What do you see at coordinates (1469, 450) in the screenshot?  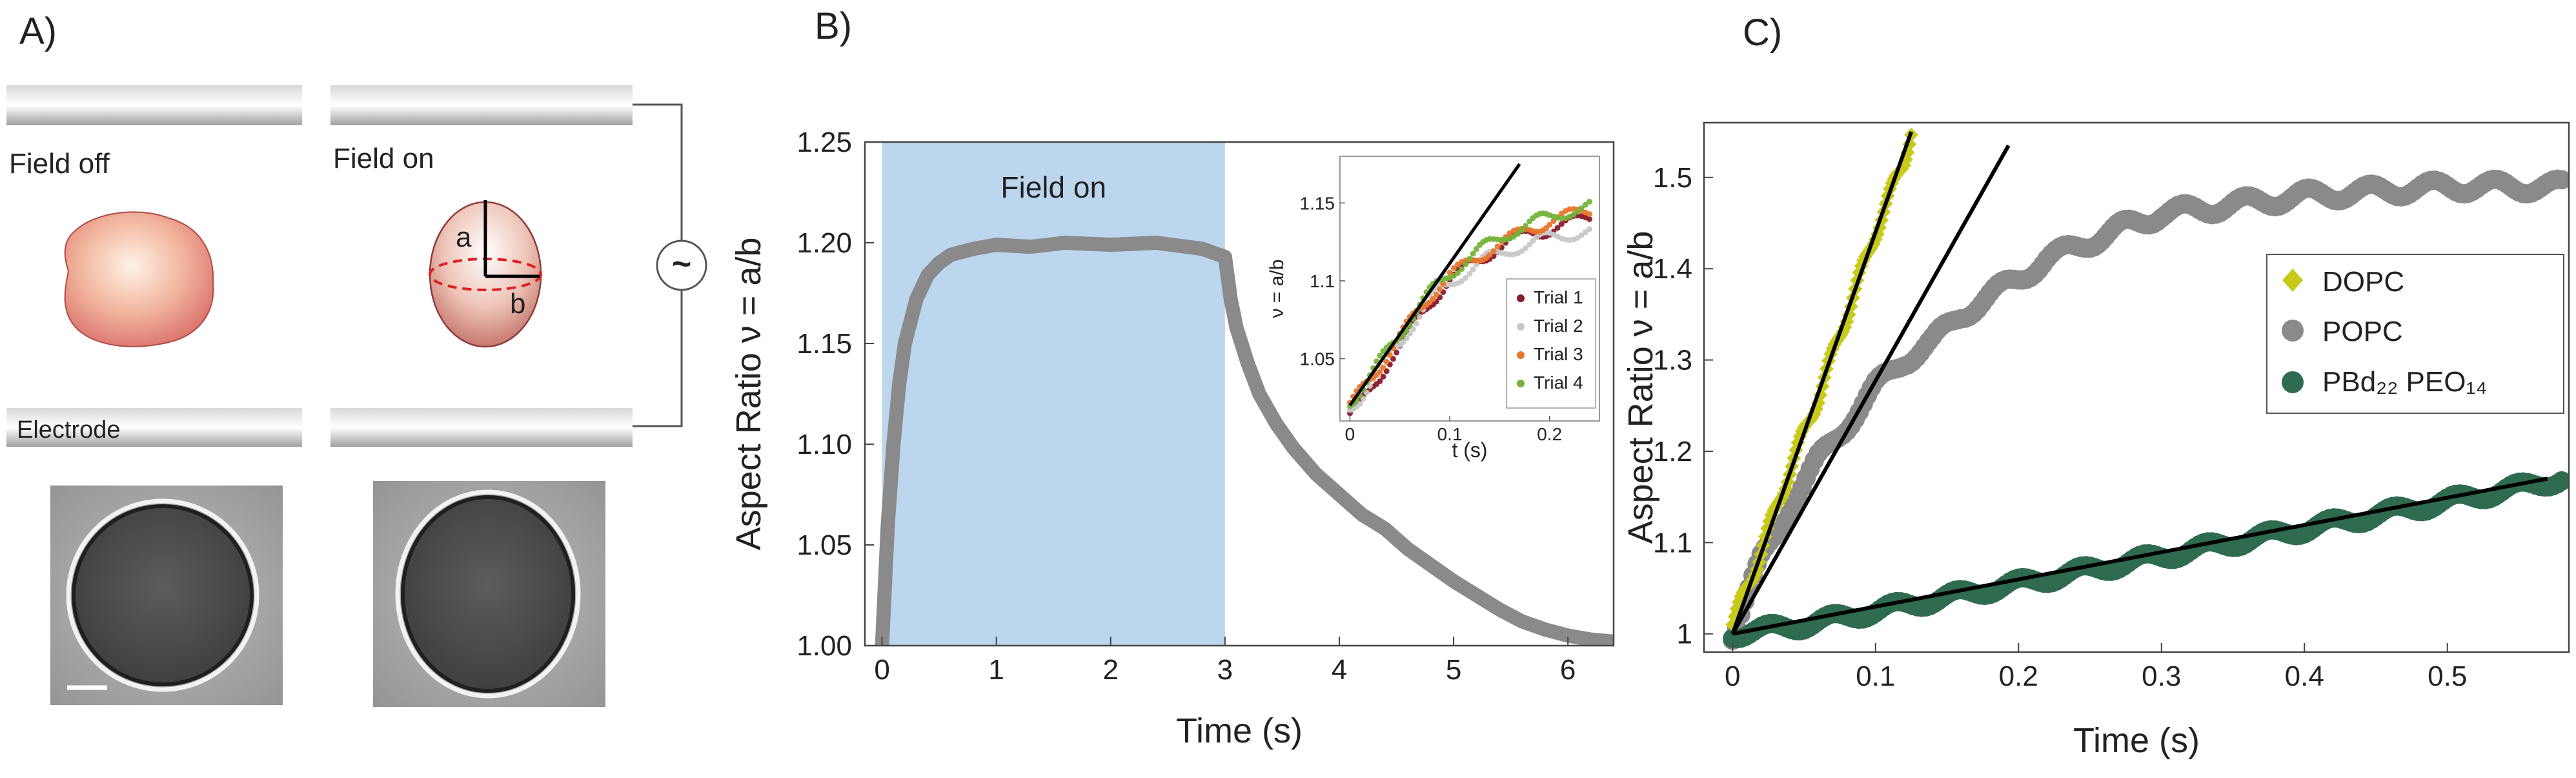 I see `inset-x-axis-label: t (s)` at bounding box center [1469, 450].